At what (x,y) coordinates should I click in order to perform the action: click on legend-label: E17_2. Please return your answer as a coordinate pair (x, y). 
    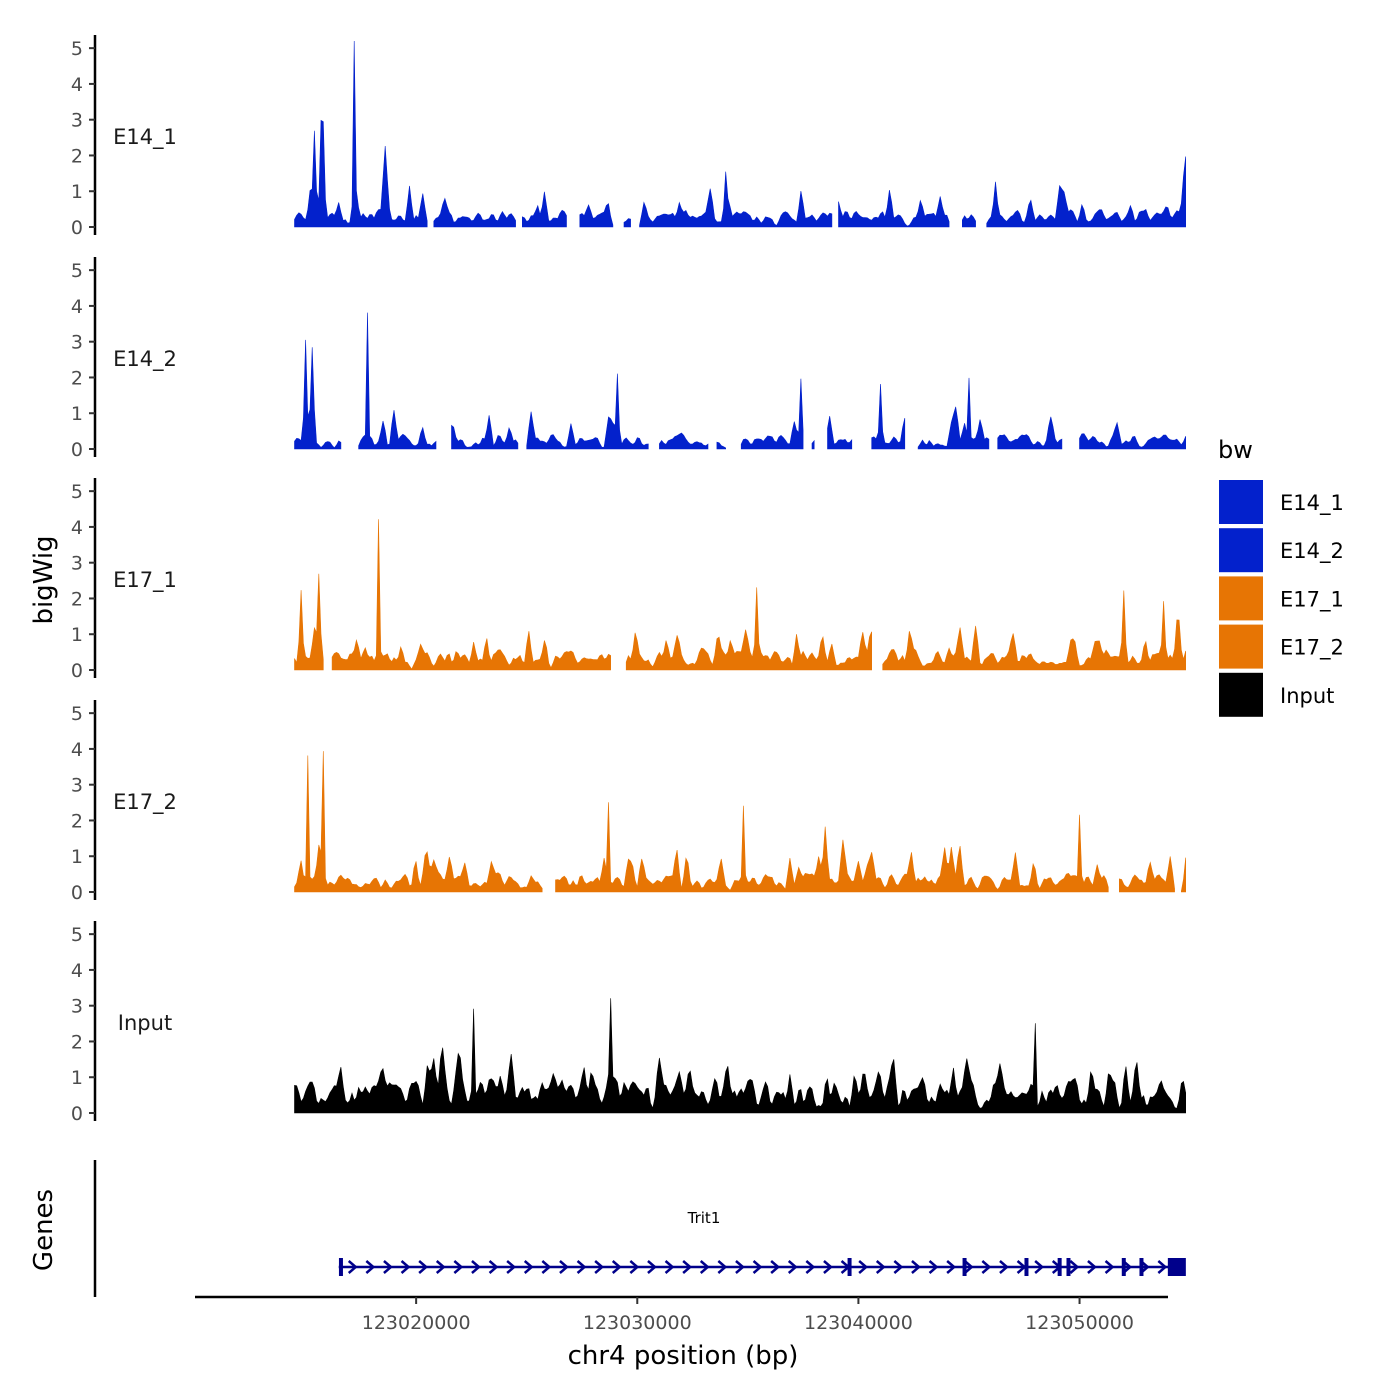
    Looking at the image, I should click on (1312, 648).